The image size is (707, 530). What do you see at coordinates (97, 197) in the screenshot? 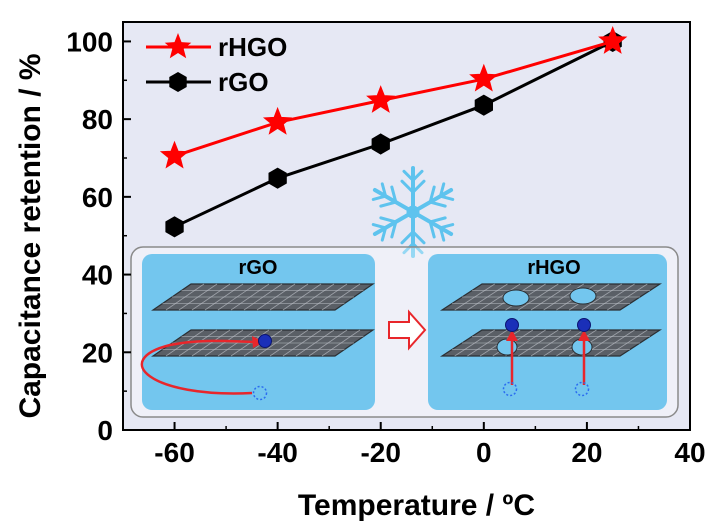
I see `y-tick-label: 60` at bounding box center [97, 197].